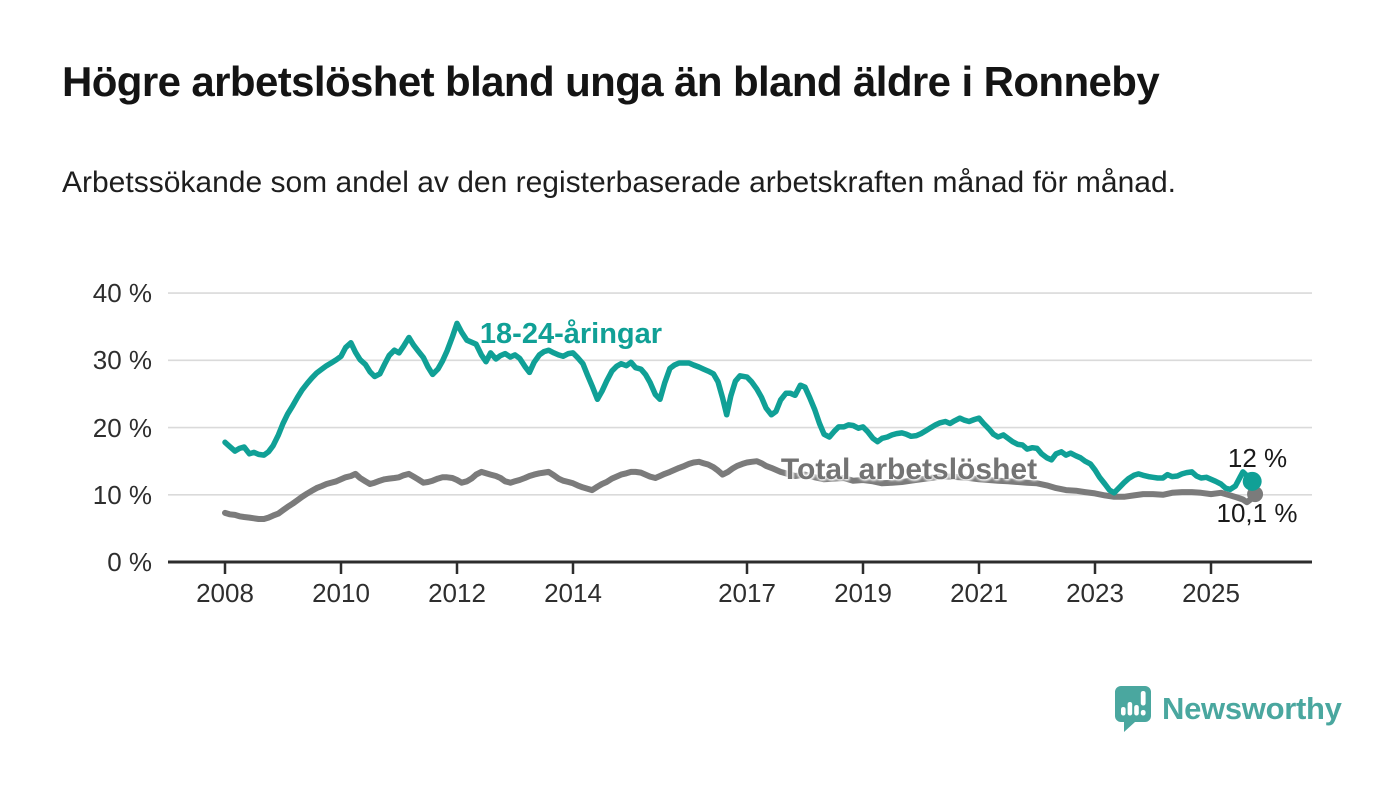 This screenshot has width=1400, height=794. What do you see at coordinates (1095, 593) in the screenshot?
I see `x-tick-label: 2023` at bounding box center [1095, 593].